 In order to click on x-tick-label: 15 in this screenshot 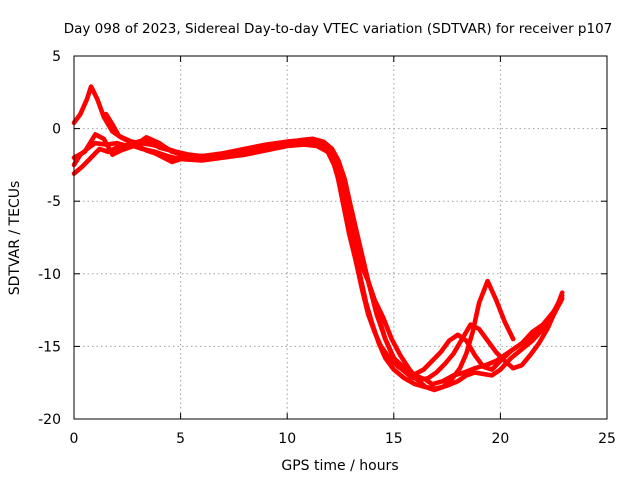, I will do `click(394, 439)`.